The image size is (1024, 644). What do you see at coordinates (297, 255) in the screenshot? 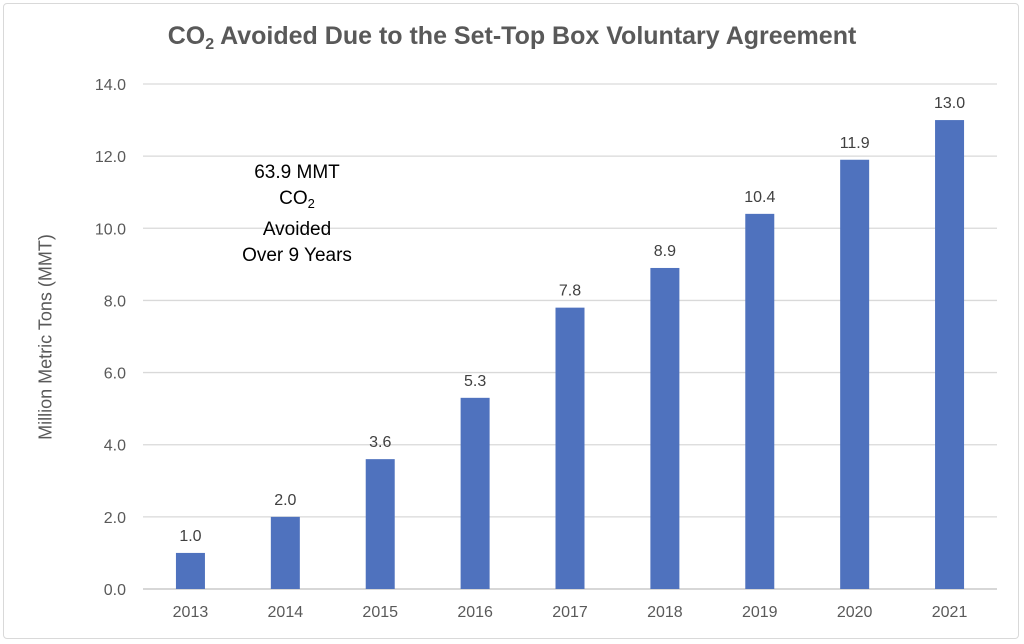
I see `annotation-line-4: Over 9 Years` at bounding box center [297, 255].